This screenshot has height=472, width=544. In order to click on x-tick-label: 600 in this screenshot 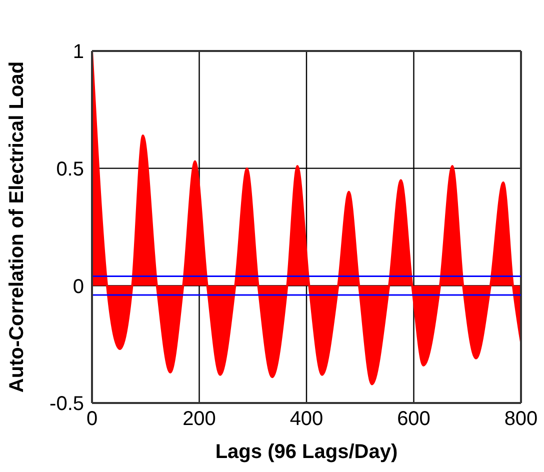, I will do `click(413, 419)`.